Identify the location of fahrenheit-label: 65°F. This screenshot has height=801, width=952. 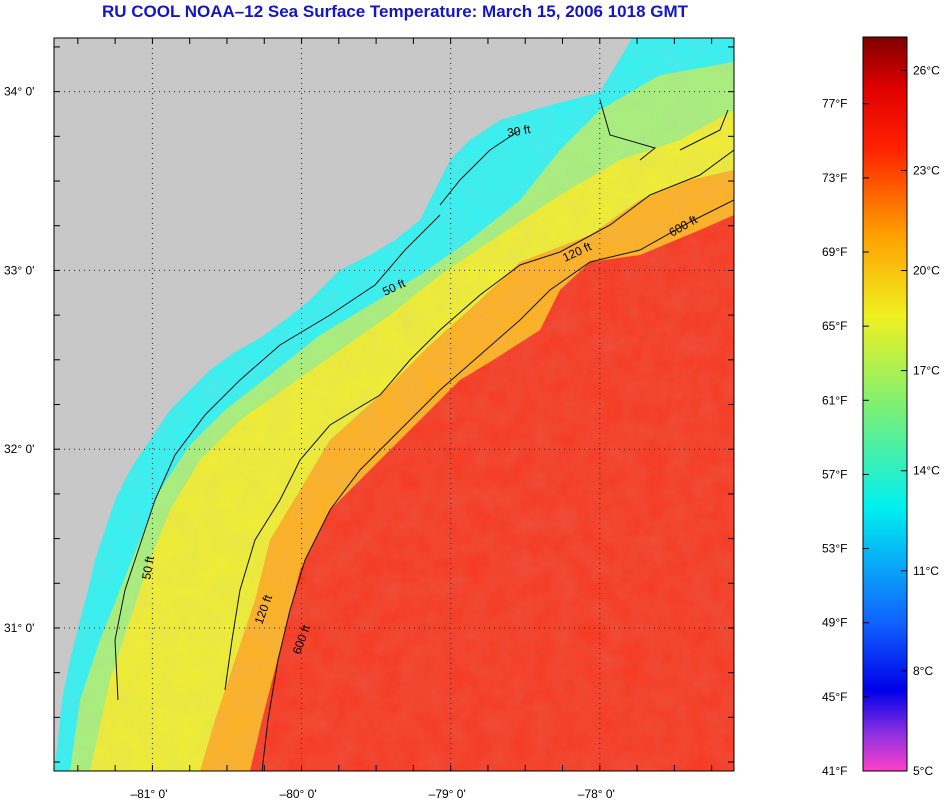
(834, 326).